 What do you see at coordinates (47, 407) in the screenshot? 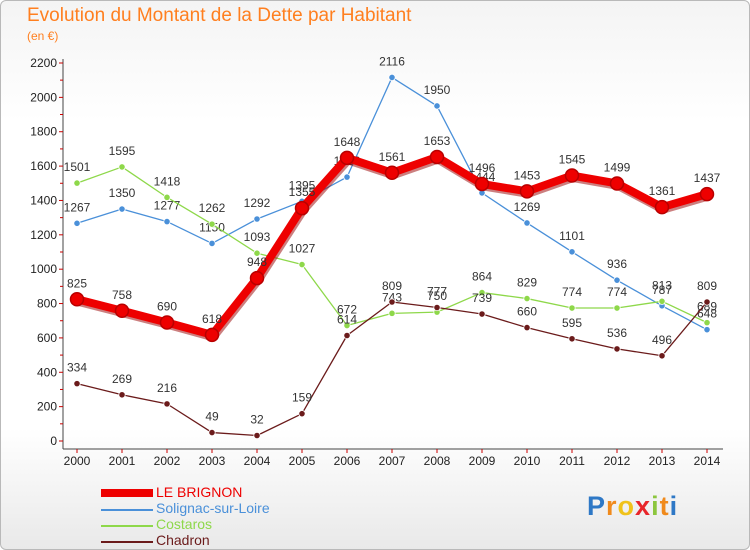
I see `y-tick-label: 200` at bounding box center [47, 407].